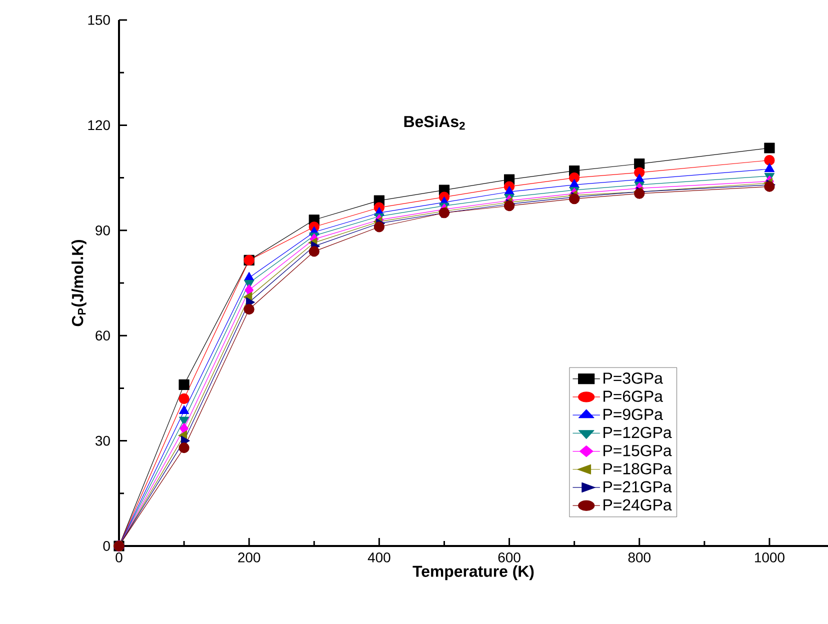 The width and height of the screenshot is (828, 624). What do you see at coordinates (769, 557) in the screenshot?
I see `x-tick-label: 1000` at bounding box center [769, 557].